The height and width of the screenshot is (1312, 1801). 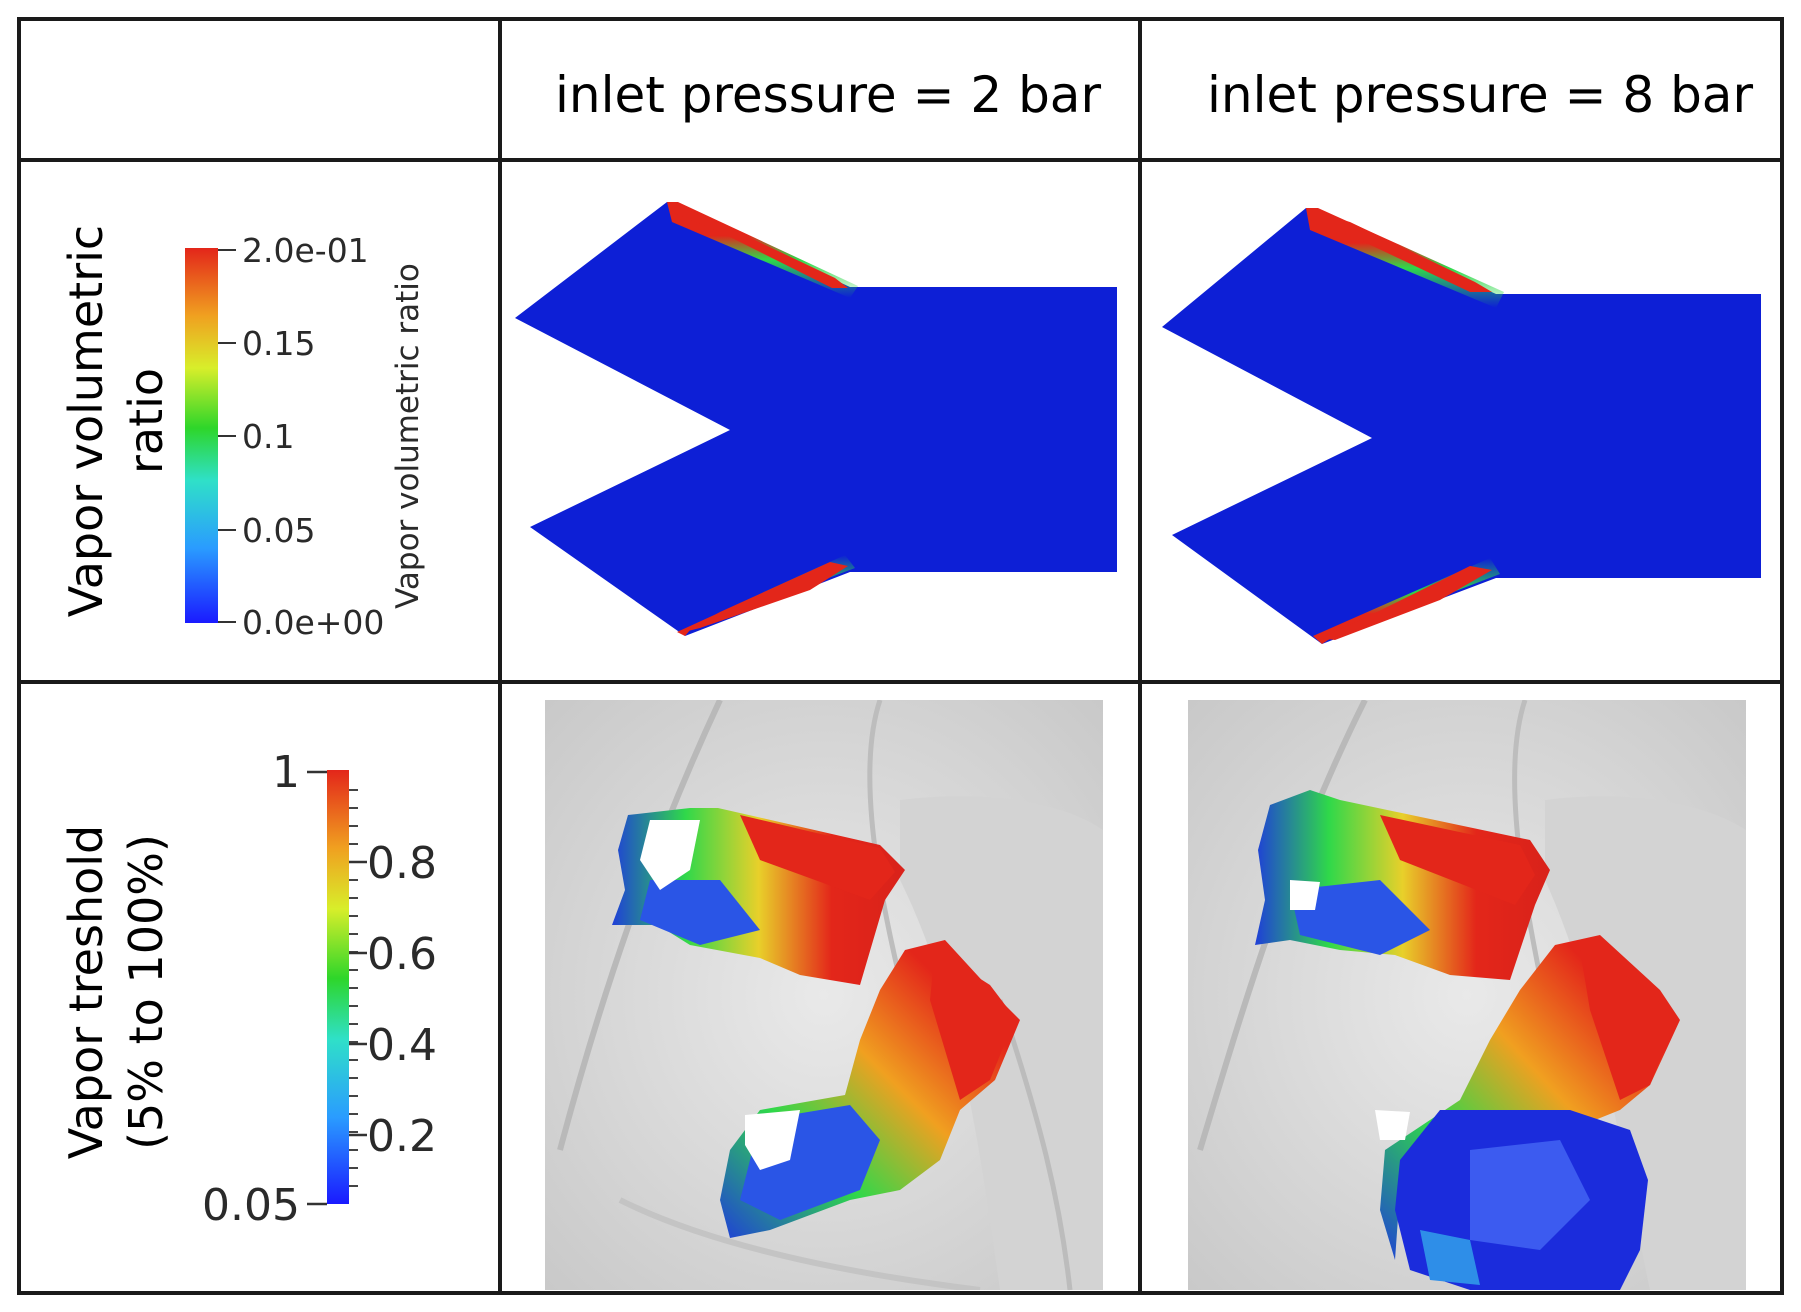 What do you see at coordinates (116, 421) in the screenshot?
I see `row-label-vapor-volumetric-ratio: Vapor volumetric ratio` at bounding box center [116, 421].